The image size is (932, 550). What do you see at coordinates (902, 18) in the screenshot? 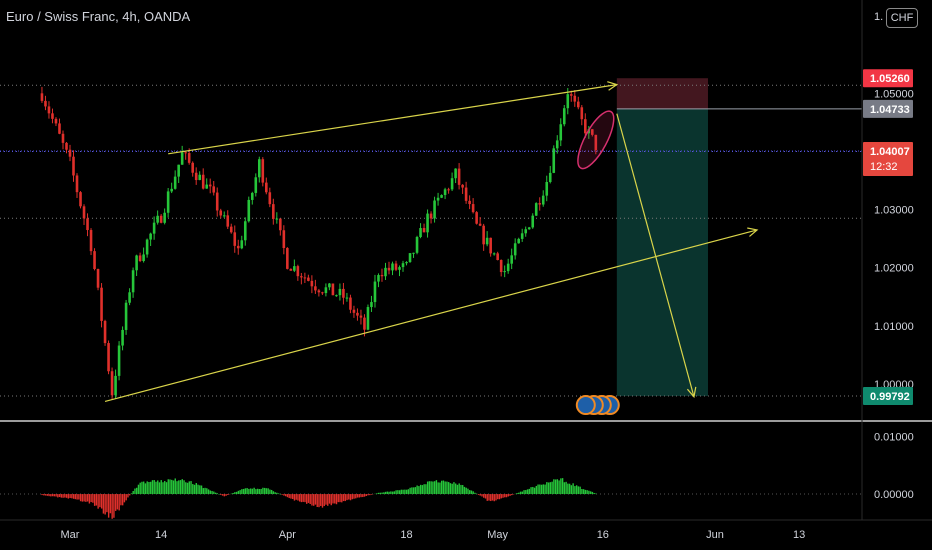
I see `currency-button: CHF` at bounding box center [902, 18].